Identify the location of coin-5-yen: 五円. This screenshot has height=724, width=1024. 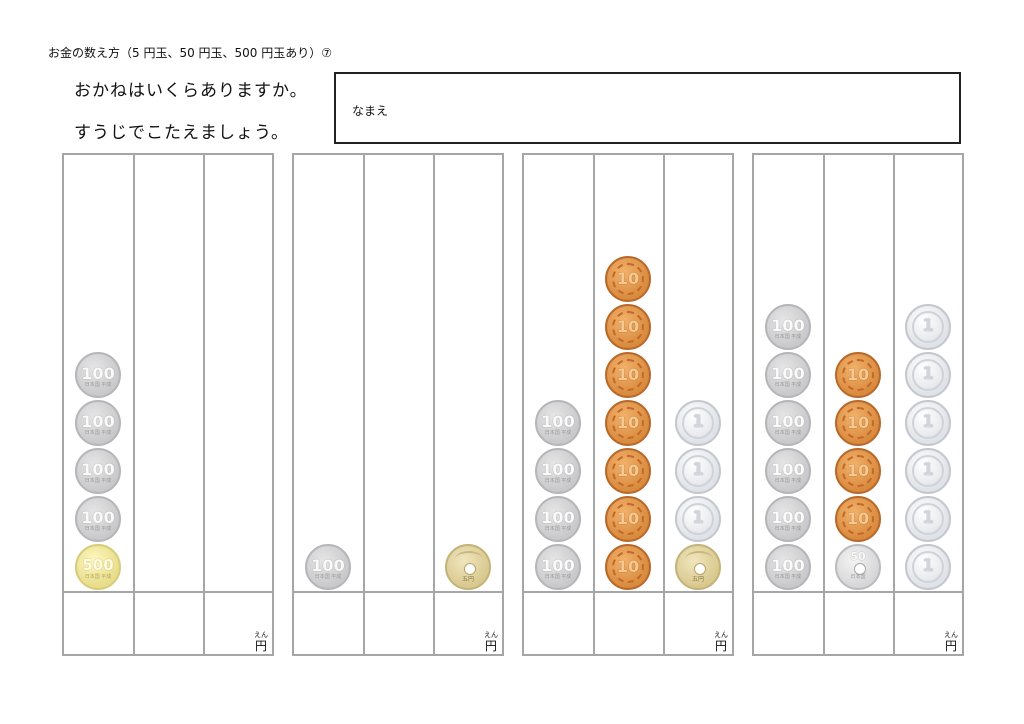
(468, 567).